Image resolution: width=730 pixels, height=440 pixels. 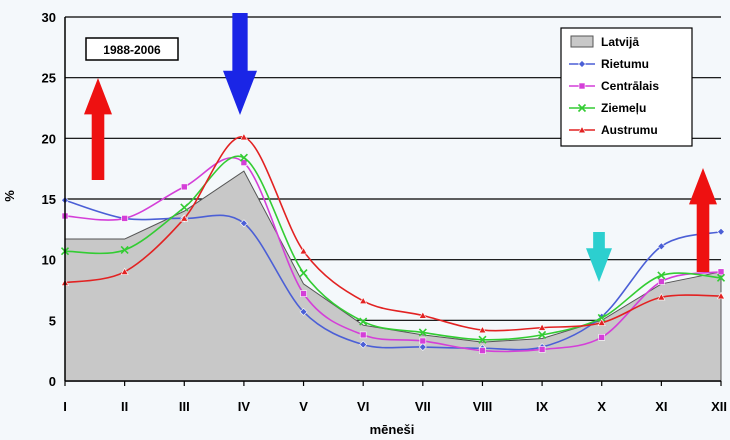 I want to click on point-Ziemeļu-VIII, so click(x=482, y=339).